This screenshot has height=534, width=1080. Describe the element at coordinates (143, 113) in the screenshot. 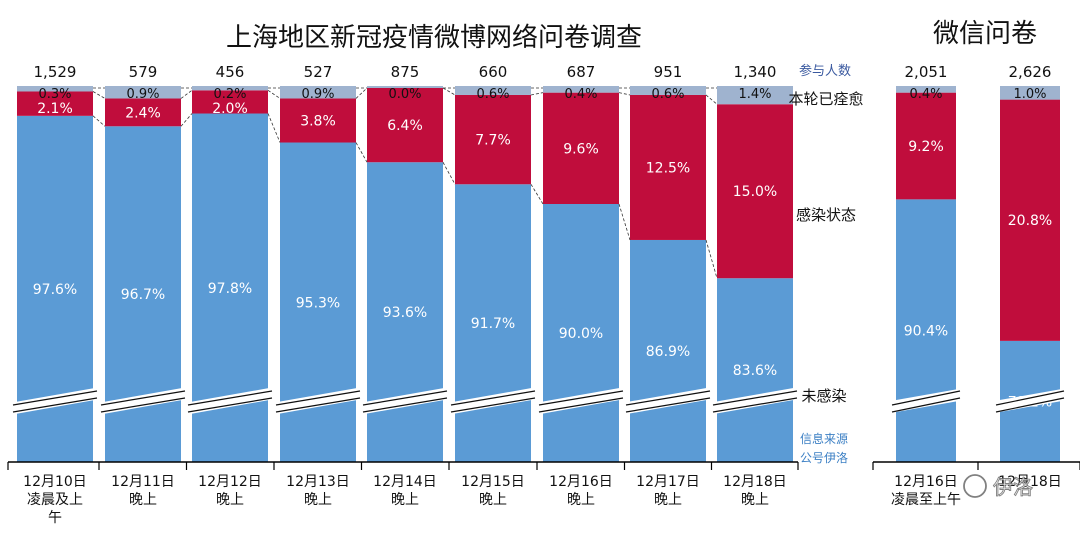

I see `weibo-label-infected: 2.4%` at that location.